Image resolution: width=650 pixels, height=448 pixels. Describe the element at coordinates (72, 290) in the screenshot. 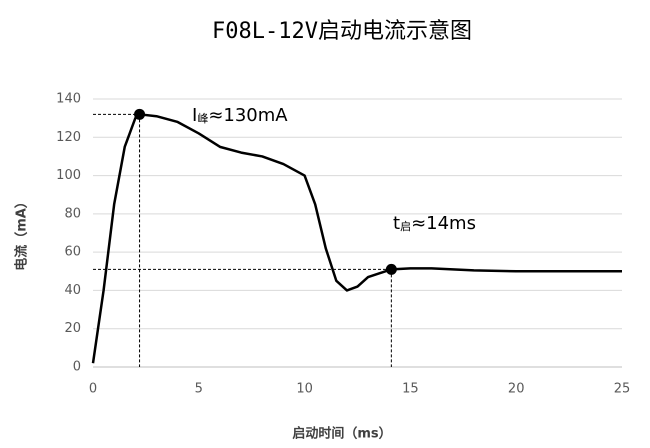

I see `y-tick-label: 40` at that location.